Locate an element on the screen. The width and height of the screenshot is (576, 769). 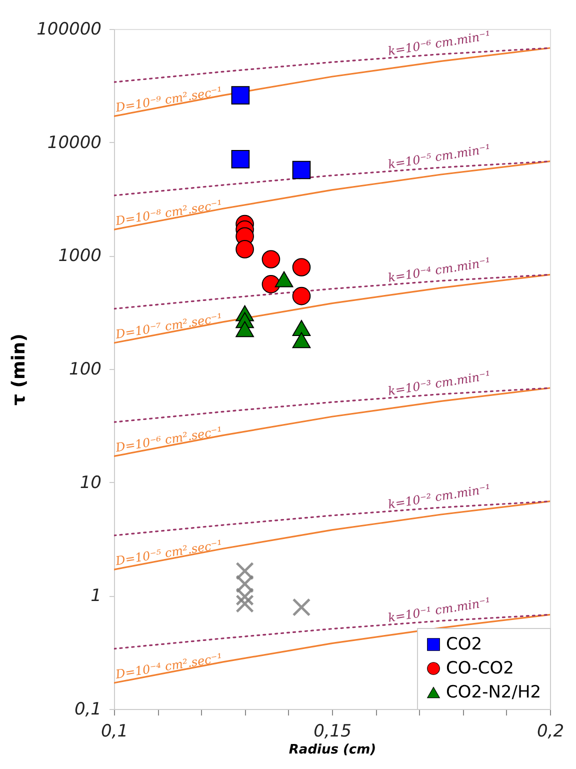
text: k=10⁻² cm.min⁻¹ is located at coordinates (439, 497).